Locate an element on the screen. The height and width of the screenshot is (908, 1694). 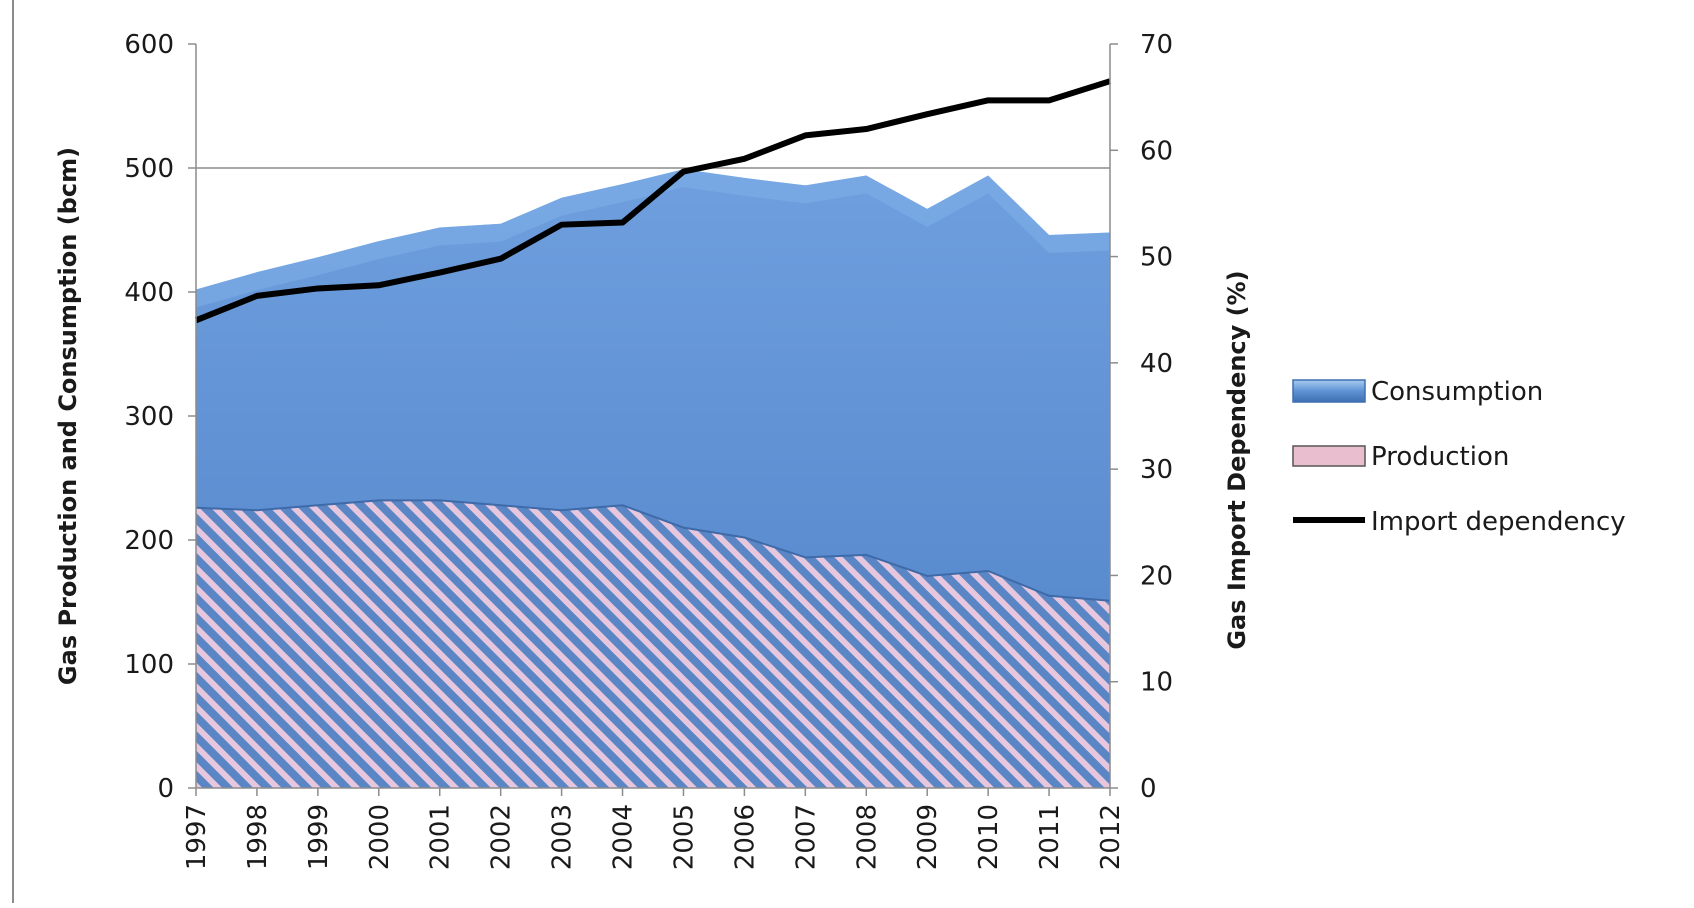
x-tick-label-1998: 1998 is located at coordinates (258, 837).